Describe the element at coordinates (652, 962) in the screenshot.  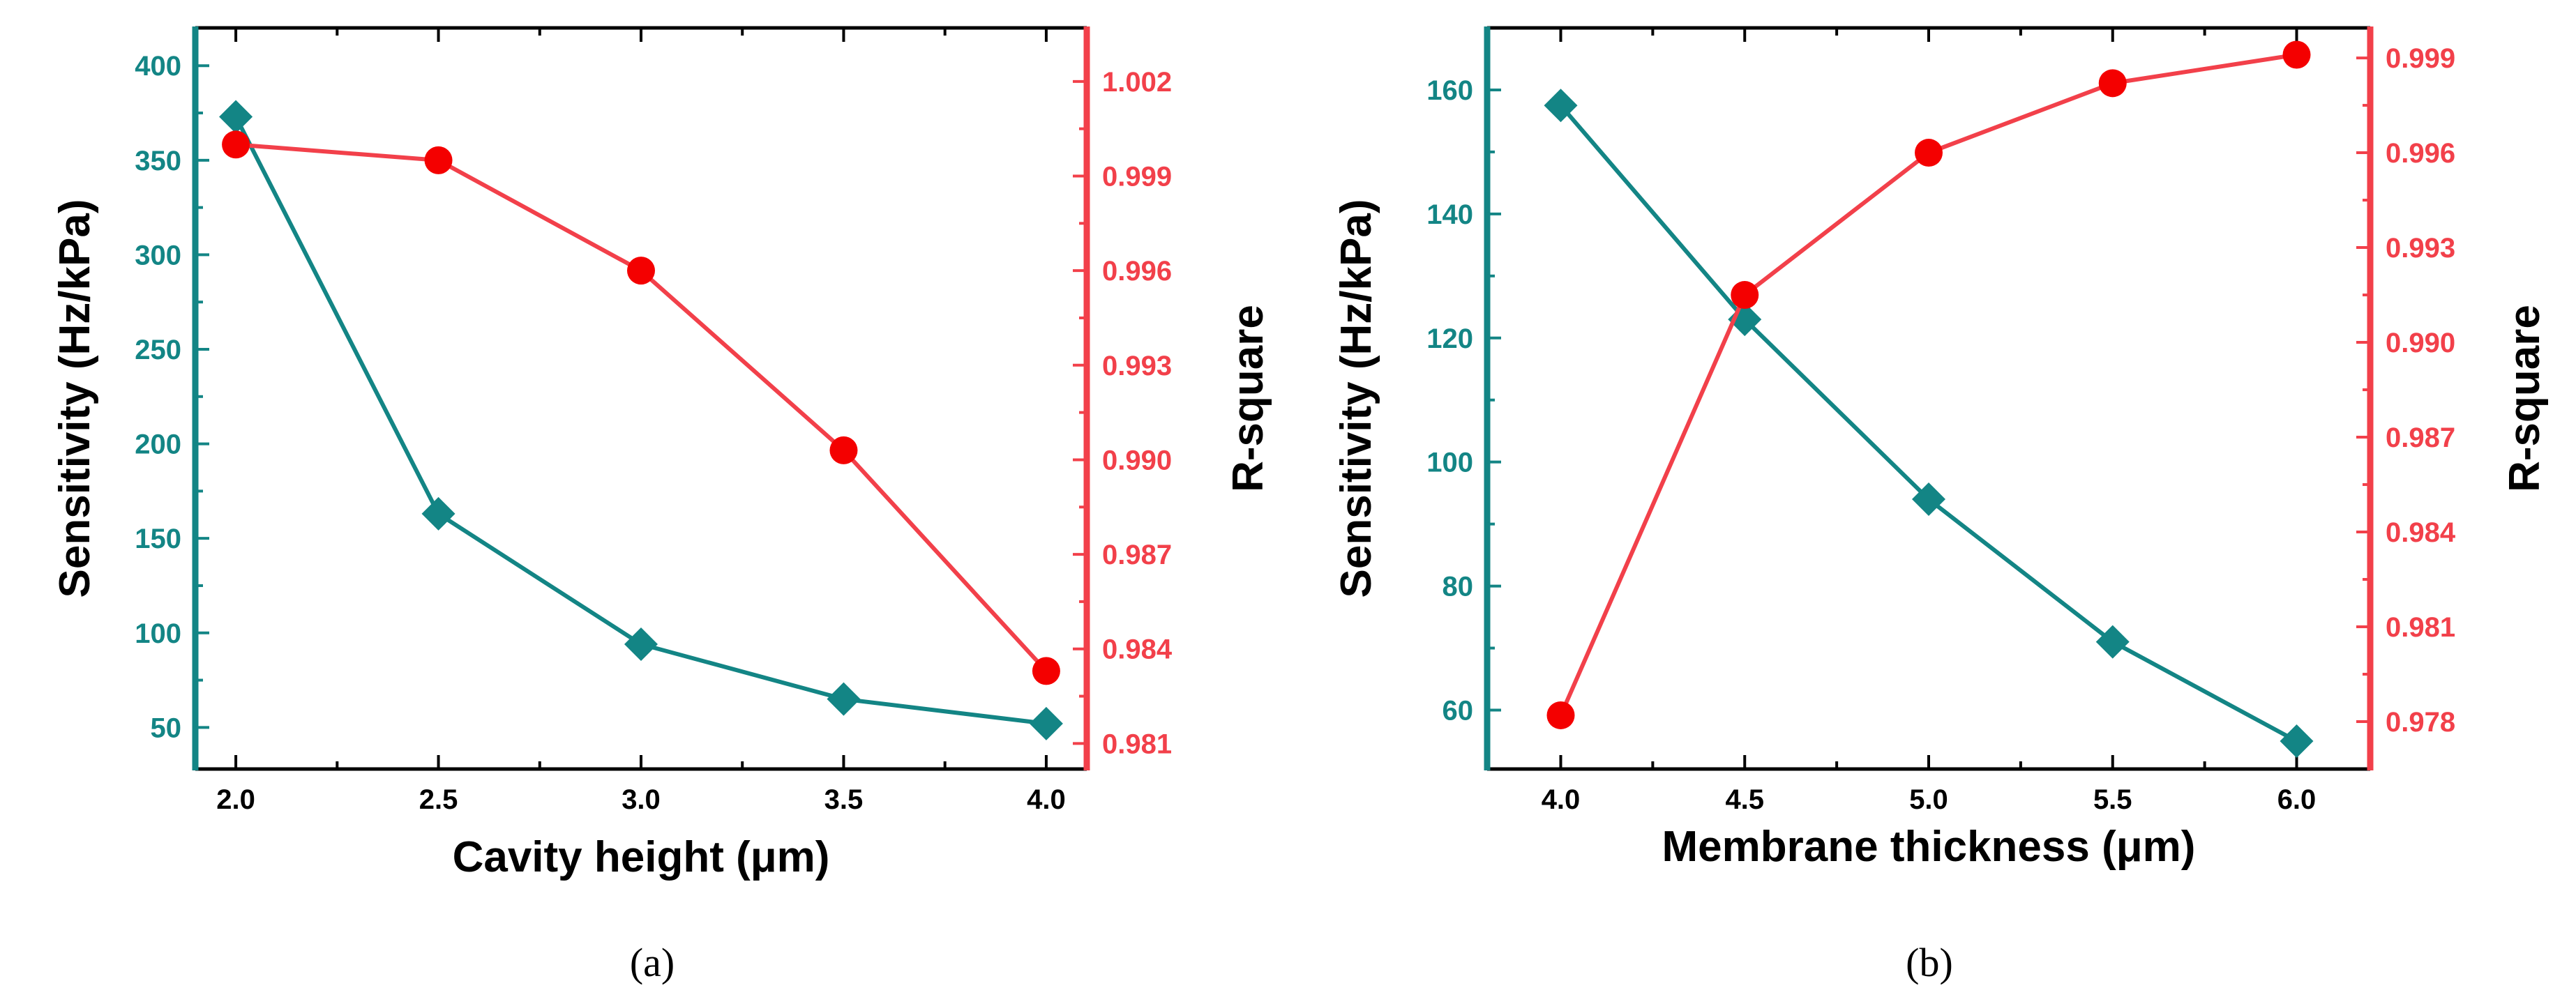
I see `panel-caption: (a)` at that location.